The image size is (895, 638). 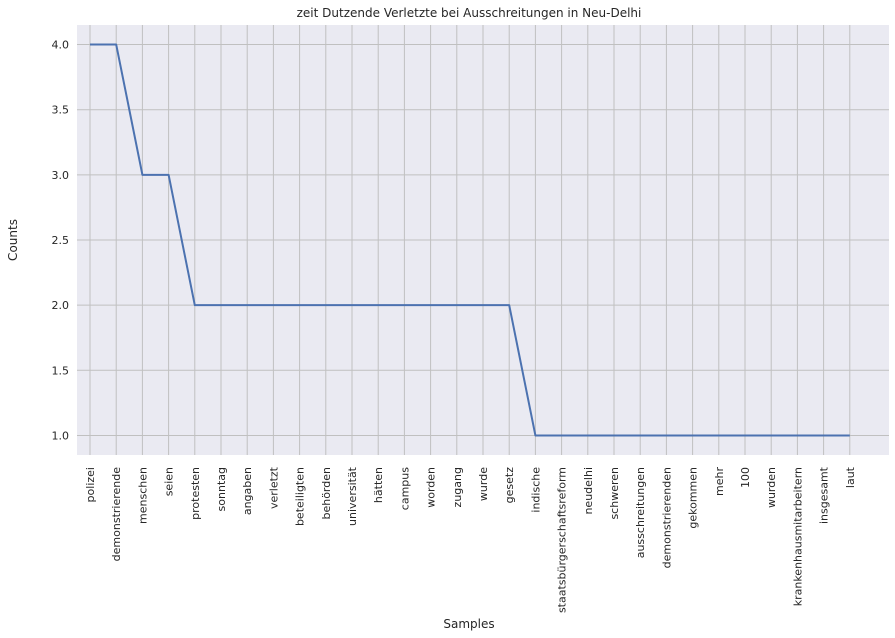 I want to click on x-tick-label: laut, so click(x=850, y=477).